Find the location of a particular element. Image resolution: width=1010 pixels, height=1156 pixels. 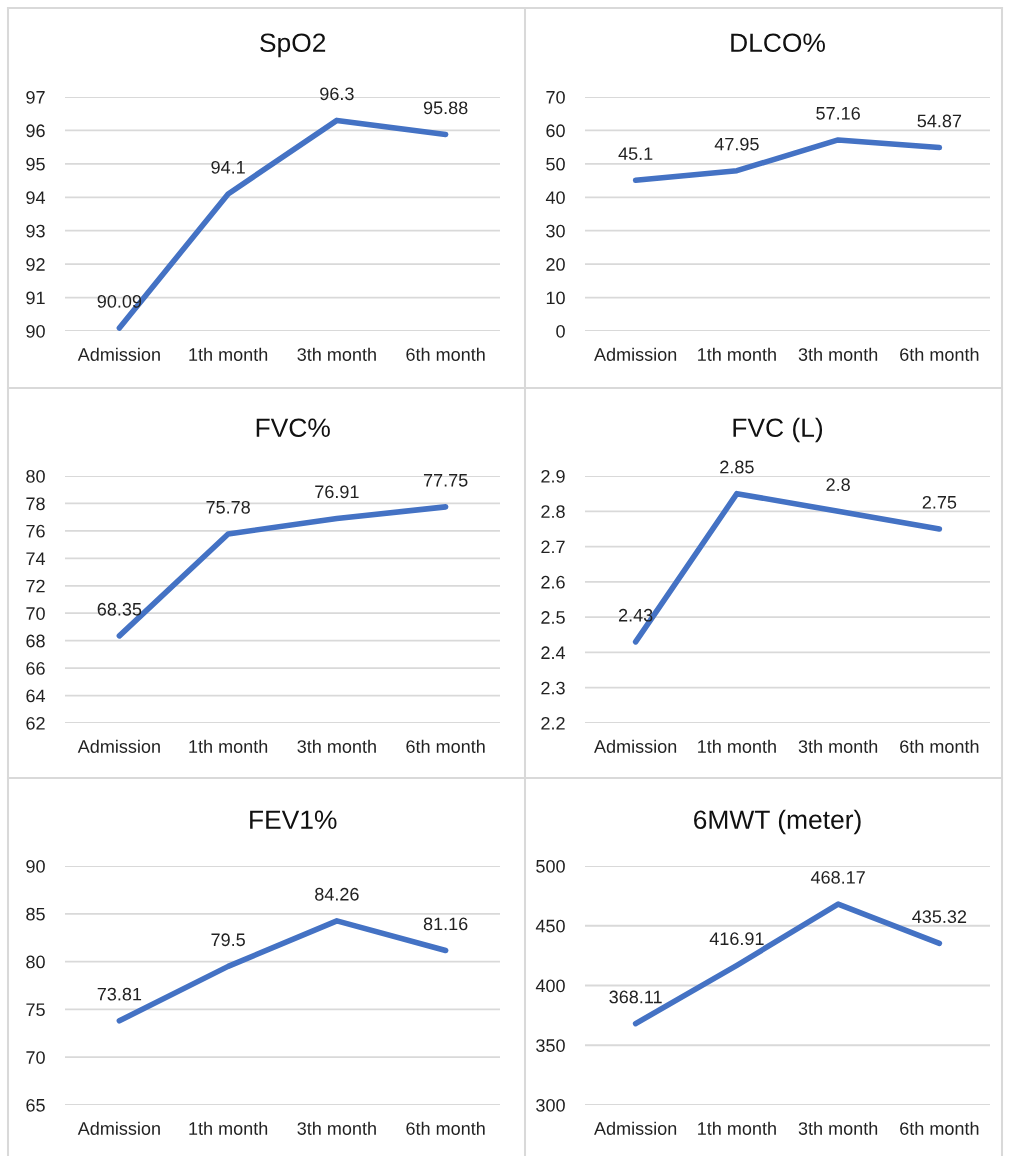

y-tick-label: 30 is located at coordinates (555, 231).